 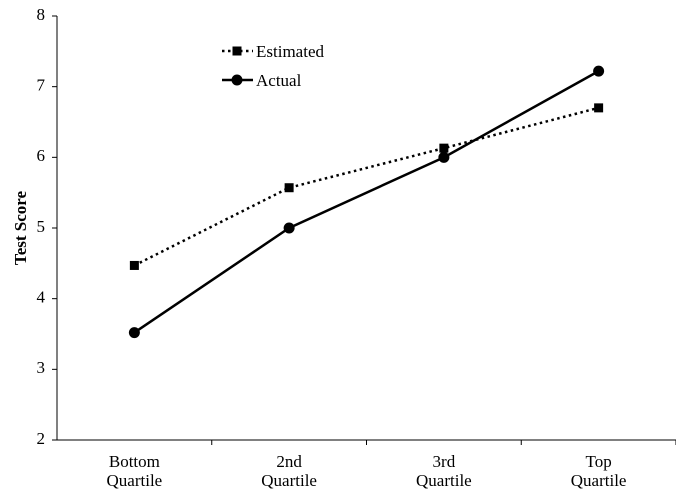 What do you see at coordinates (279, 80) in the screenshot?
I see `legend-actual-label: Actual` at bounding box center [279, 80].